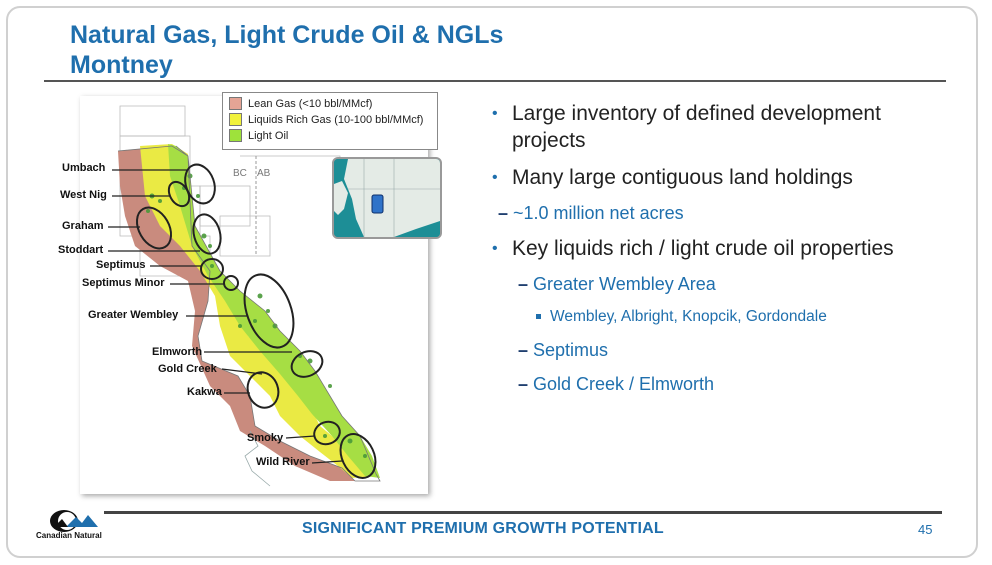  Describe the element at coordinates (83, 226) in the screenshot. I see `place-graham: Graham` at that location.